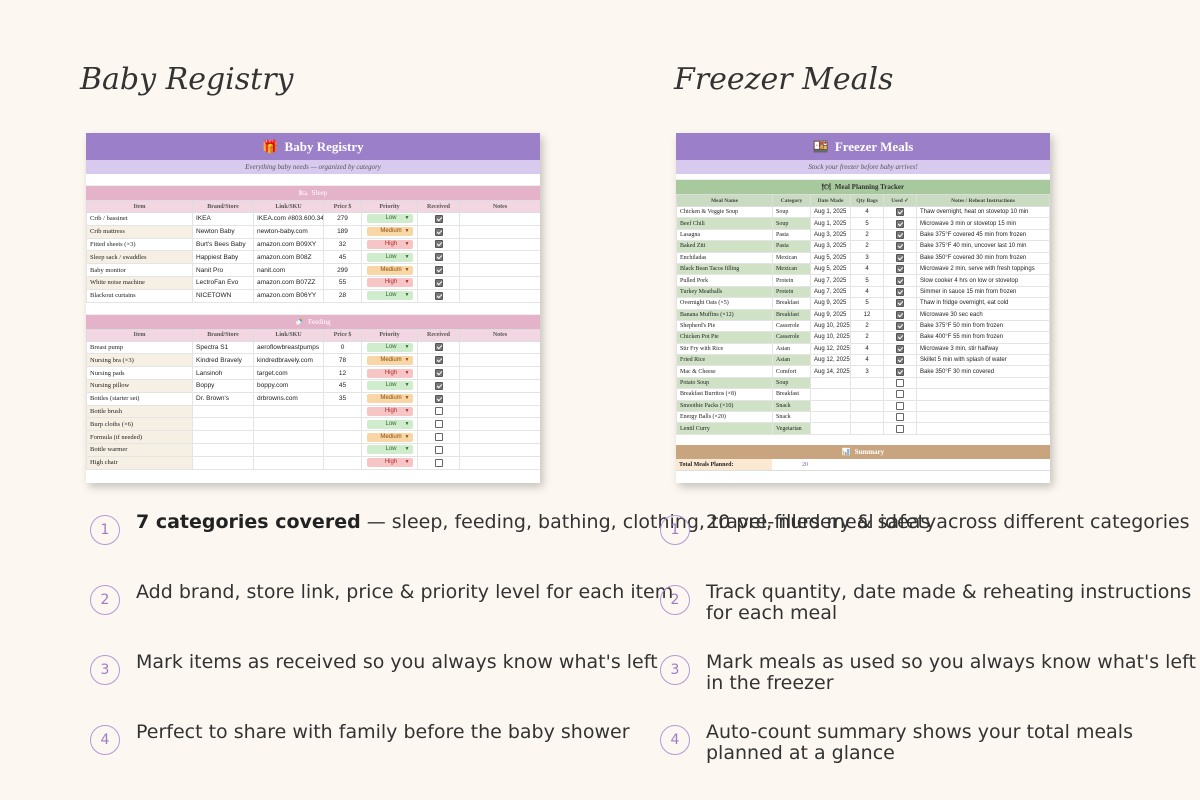 This screenshot has height=800, width=1200. What do you see at coordinates (791, 280) in the screenshot?
I see `category-cell: Protein` at bounding box center [791, 280].